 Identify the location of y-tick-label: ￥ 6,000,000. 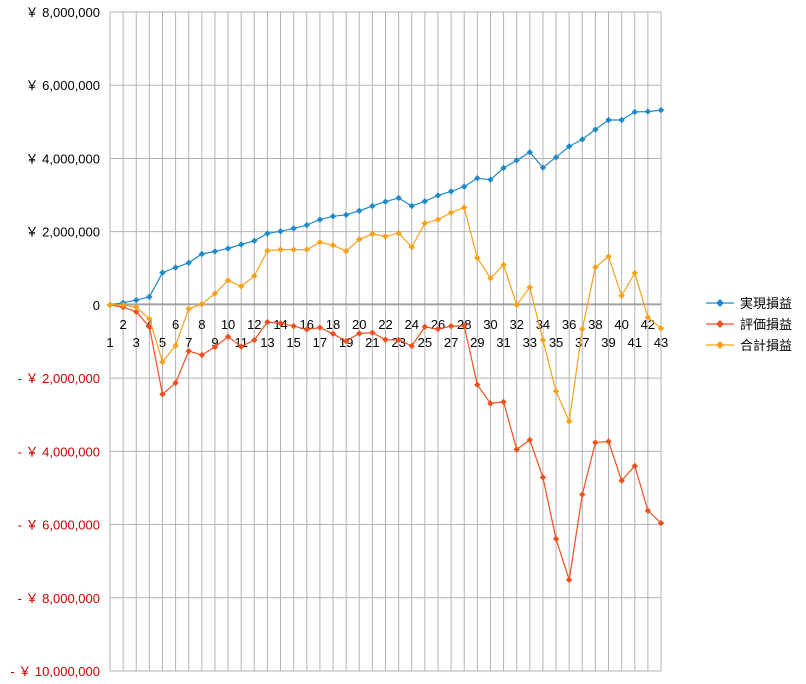
(63, 85).